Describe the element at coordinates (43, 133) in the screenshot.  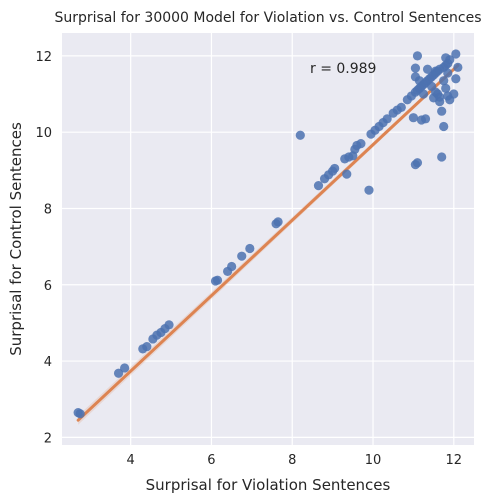
I see `y-tick-label: 10` at that location.